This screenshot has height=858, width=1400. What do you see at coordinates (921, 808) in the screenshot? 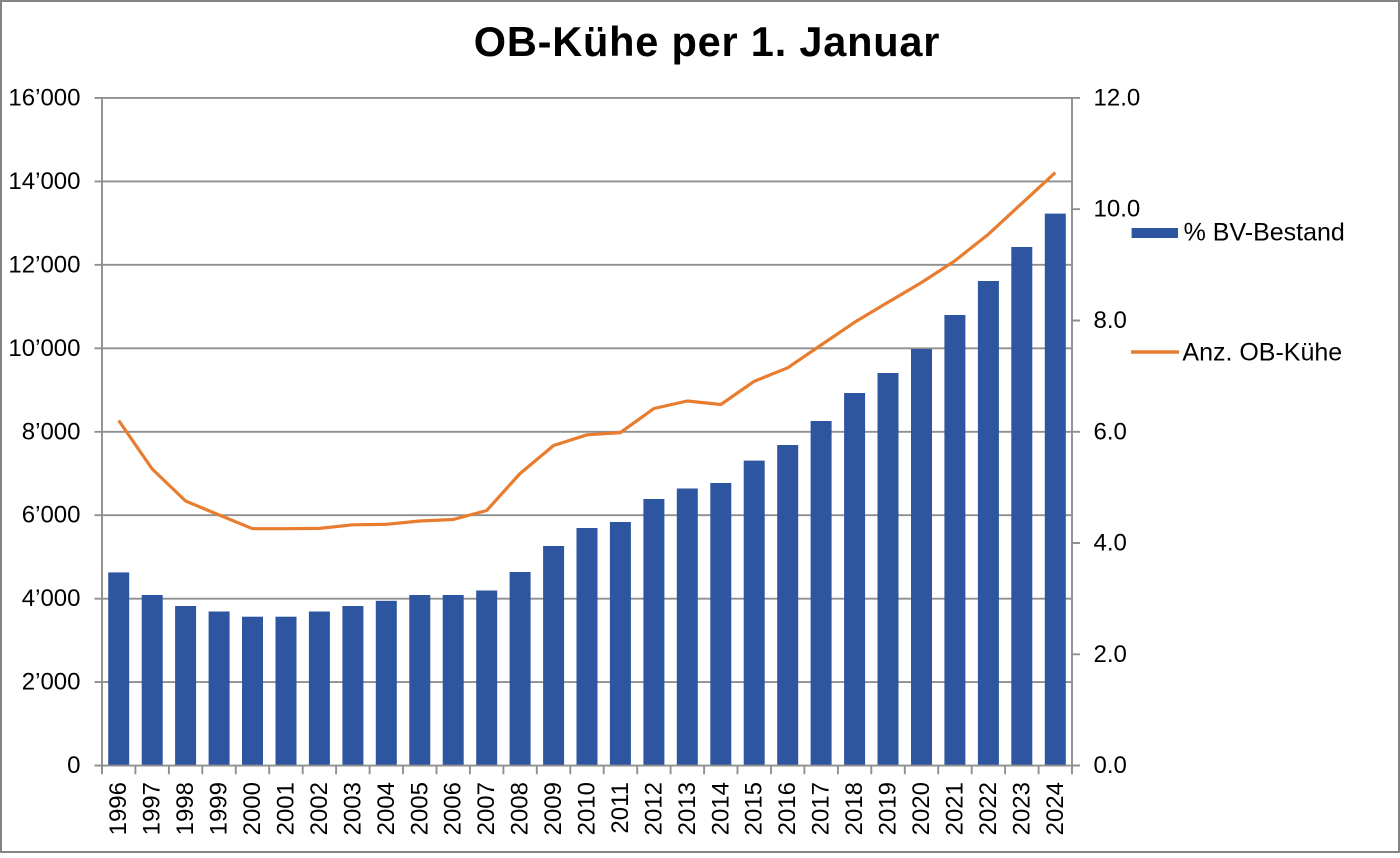
I see `svg-text: 2020` at bounding box center [921, 808].